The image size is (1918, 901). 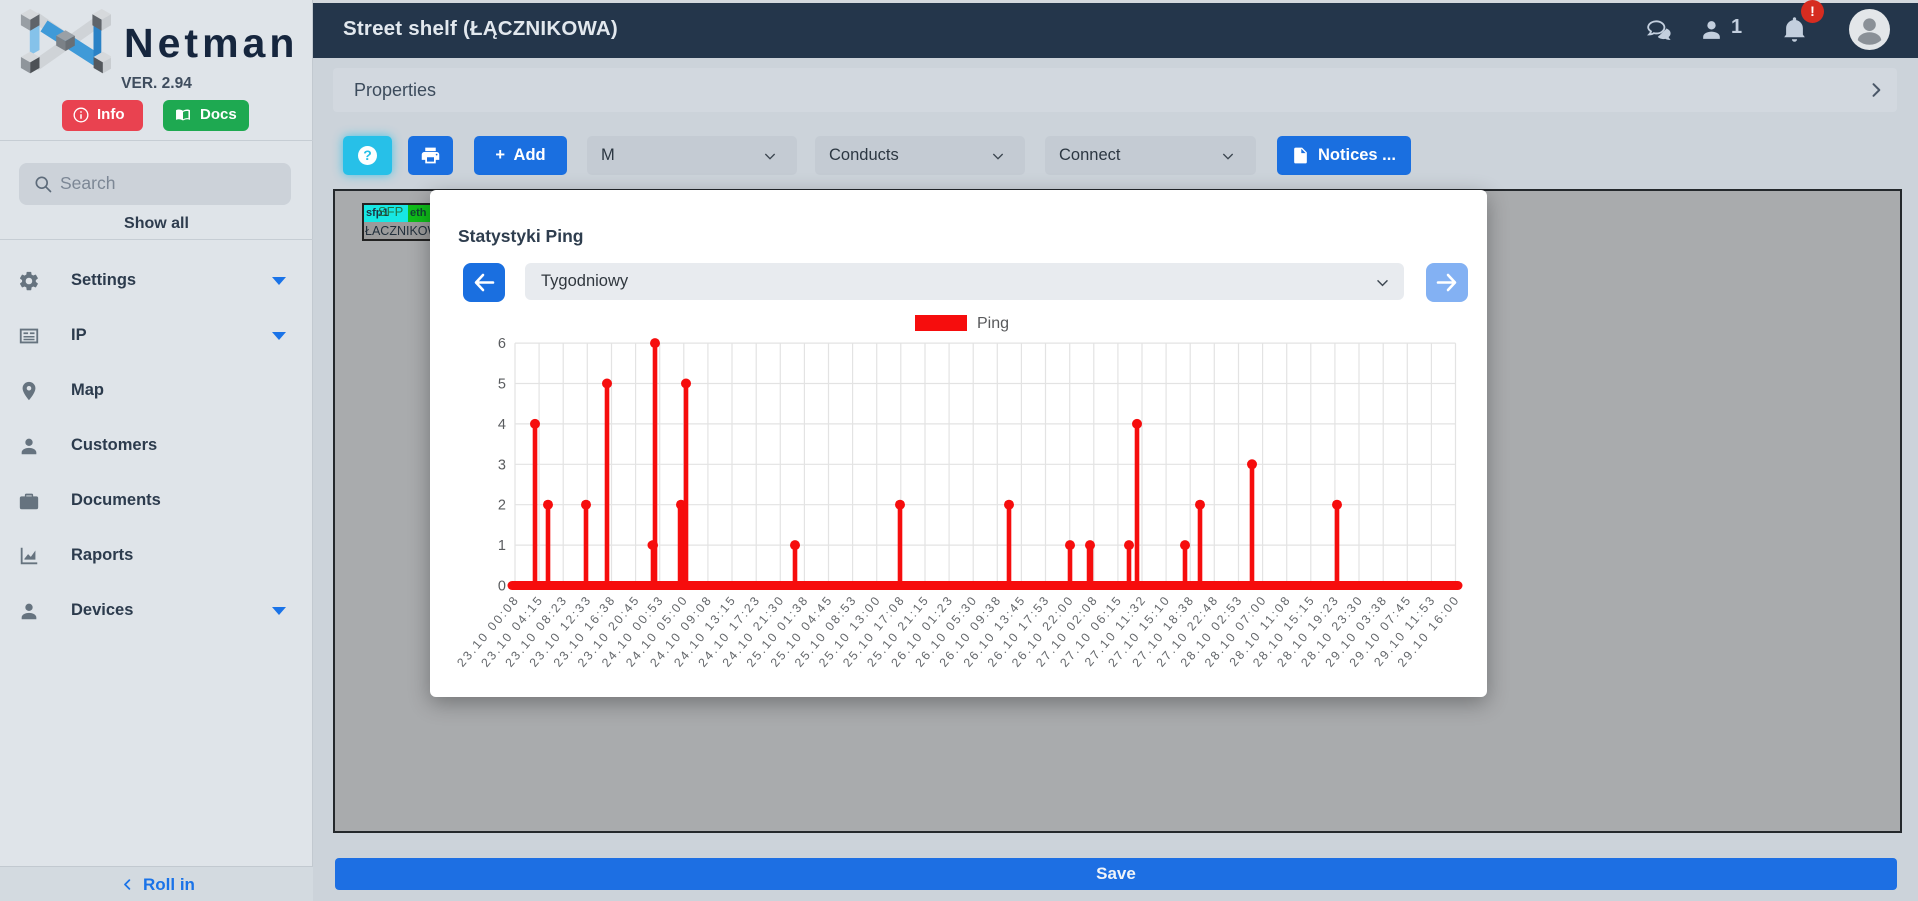 I want to click on svg-text: 4, so click(x=502, y=425).